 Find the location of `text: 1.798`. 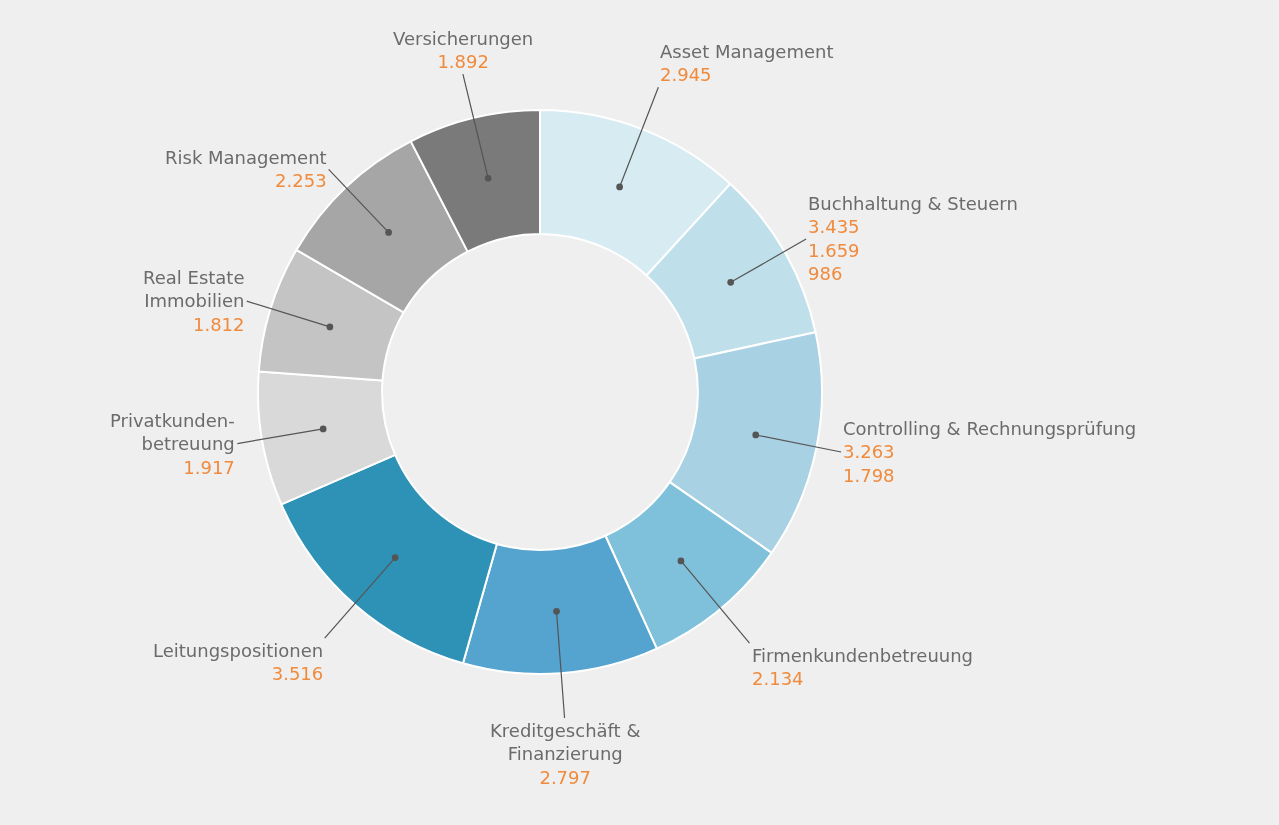

text: 1.798 is located at coordinates (869, 475).